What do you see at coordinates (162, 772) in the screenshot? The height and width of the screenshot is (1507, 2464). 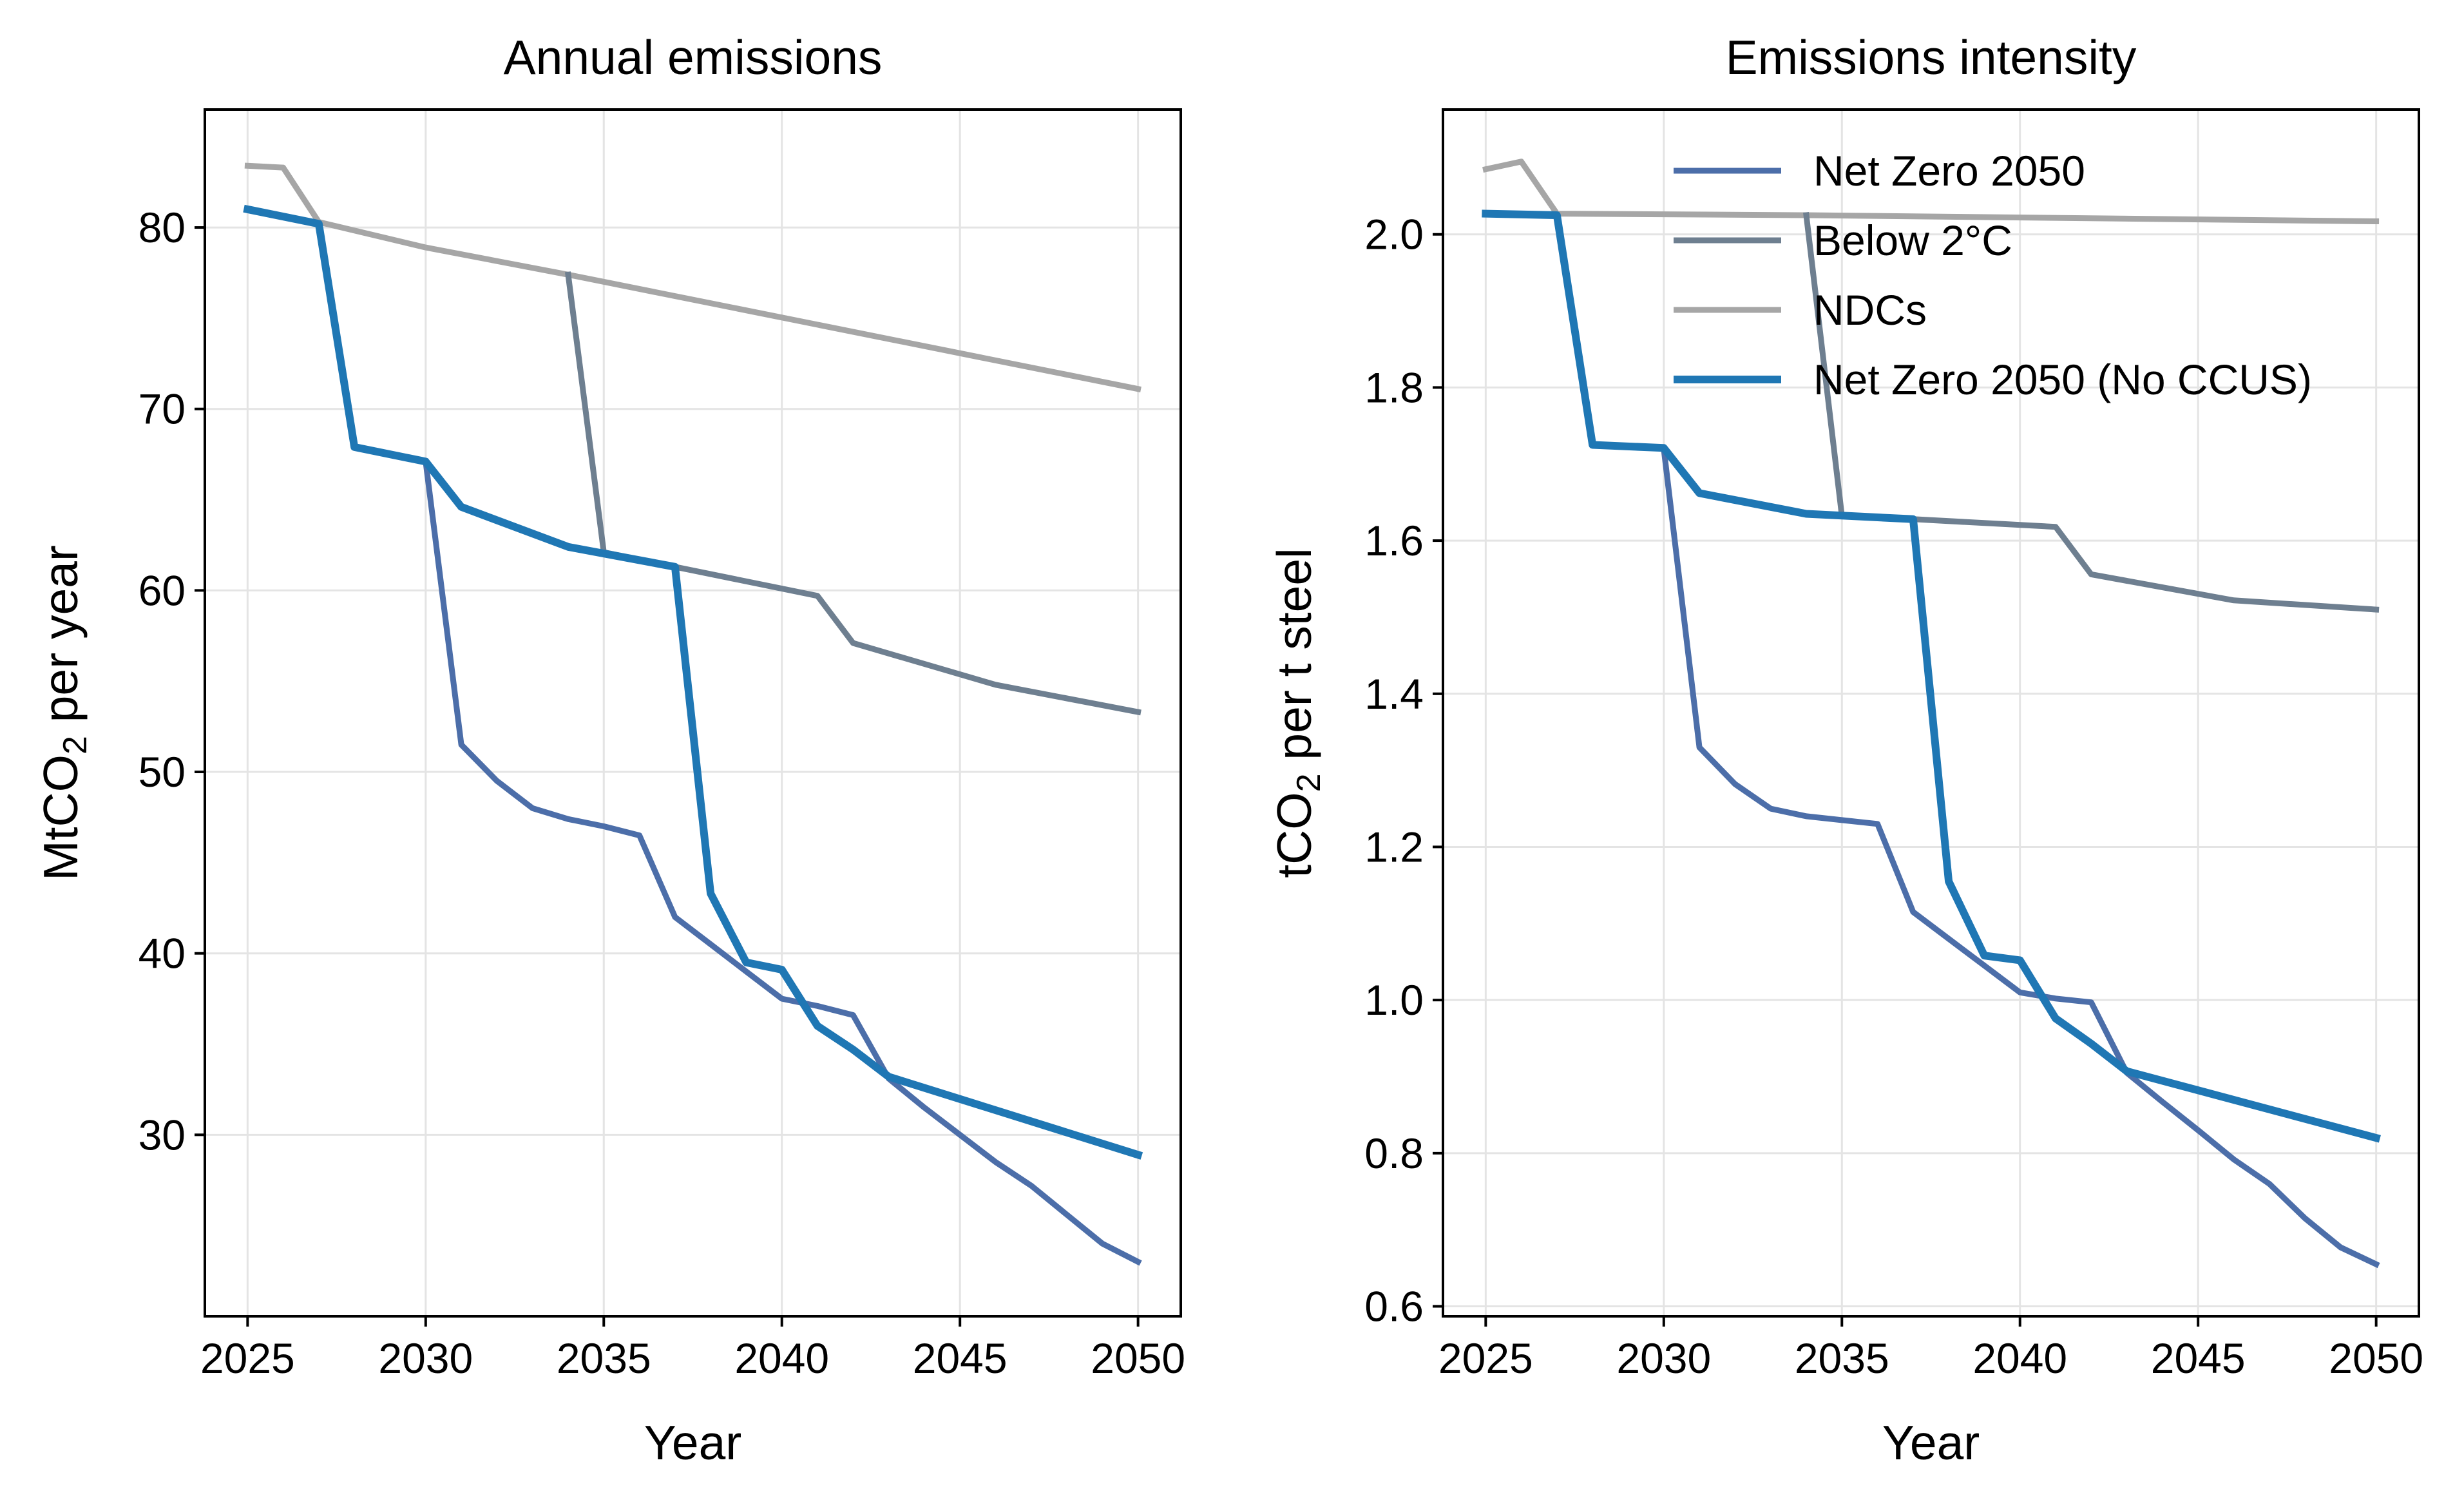 I see `y-tick-label: 50` at bounding box center [162, 772].